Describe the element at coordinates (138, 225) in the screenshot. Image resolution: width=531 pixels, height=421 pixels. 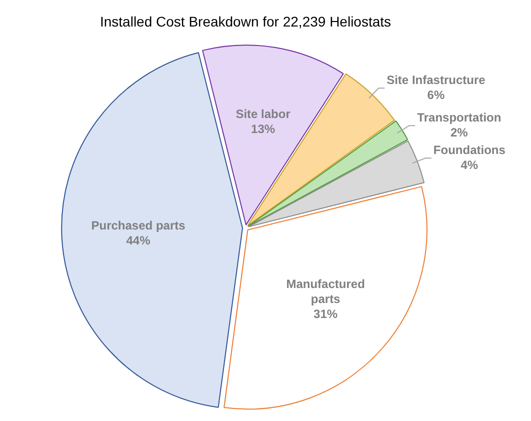
I see `slice-label: Purchased parts` at that location.